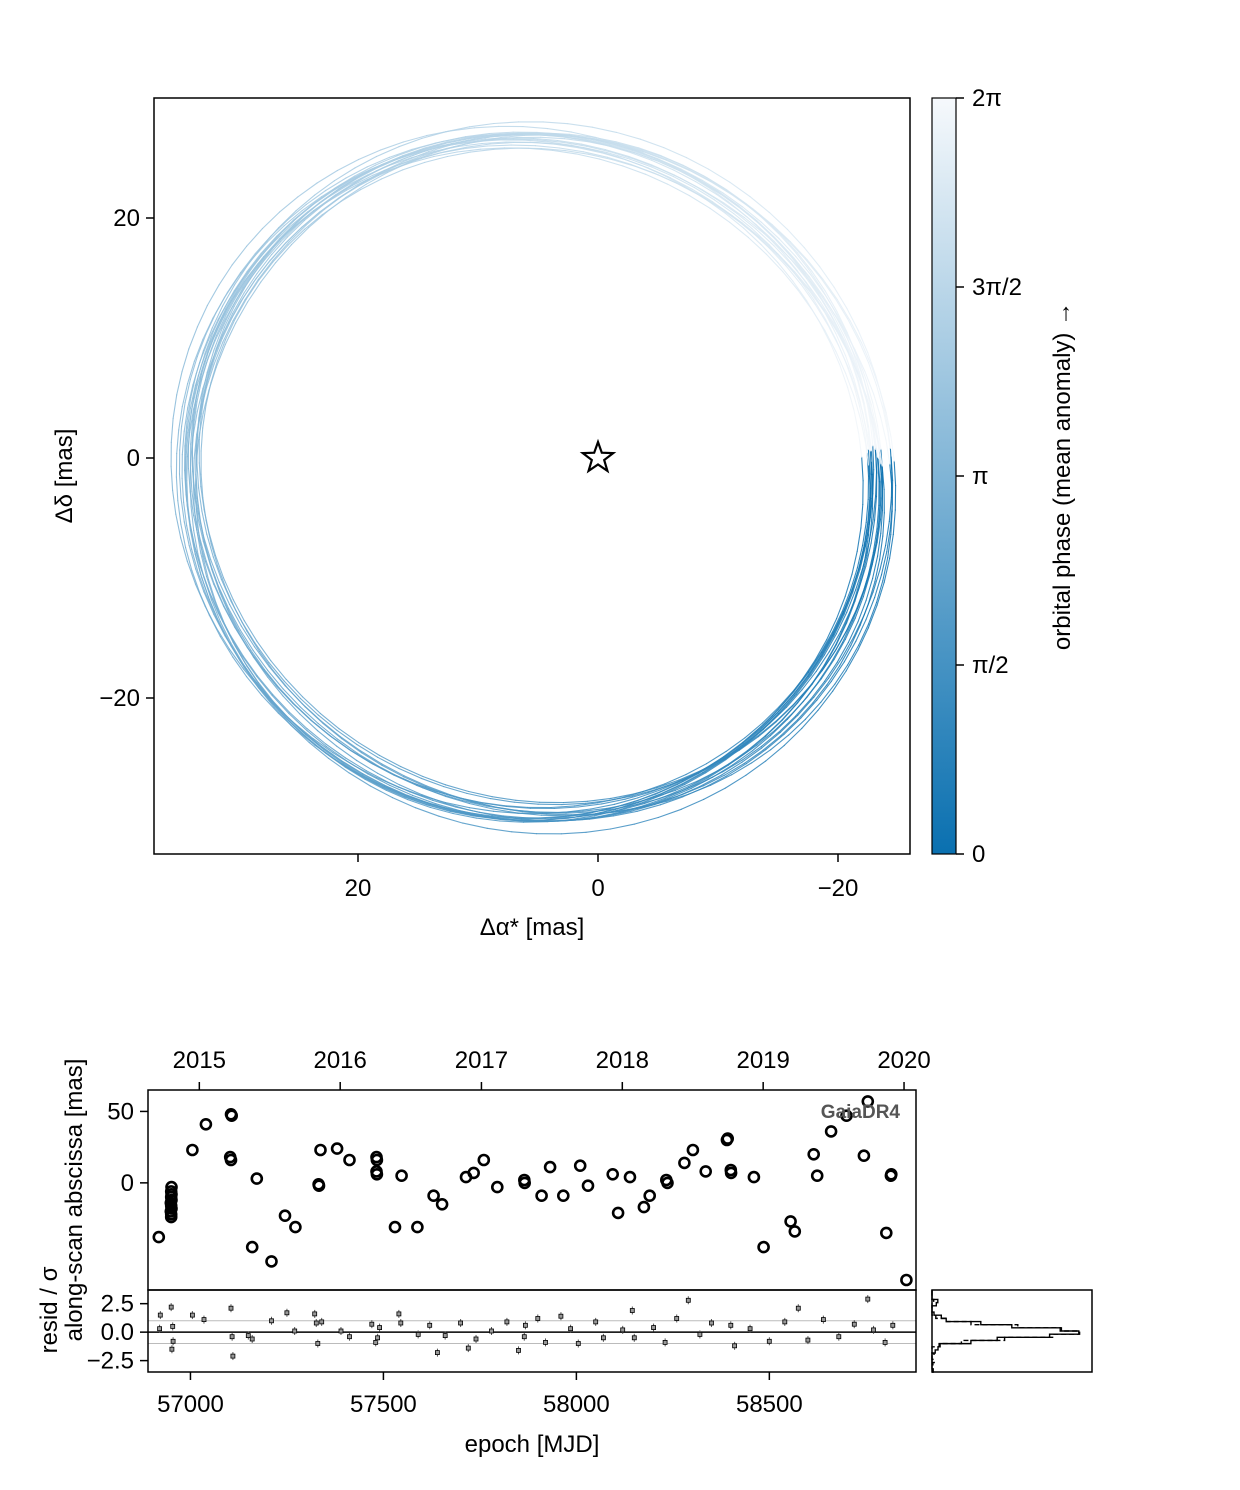 This screenshot has width=1240, height=1490. What do you see at coordinates (532, 927) in the screenshot?
I see `orbit-x-label: Δα* [mas]` at bounding box center [532, 927].